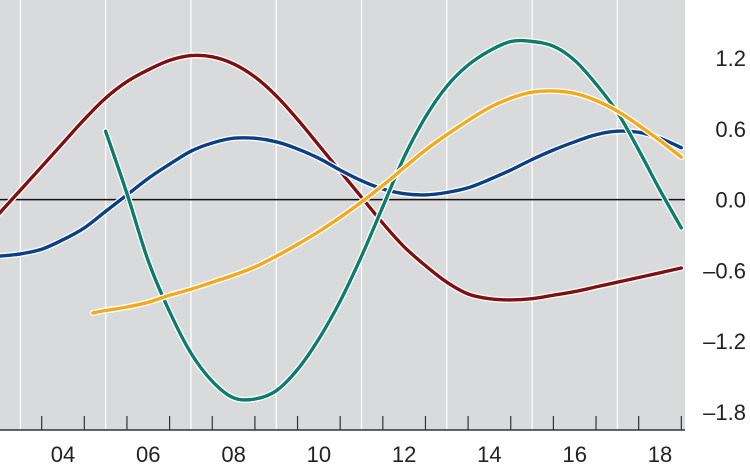  Describe the element at coordinates (404, 454) in the screenshot. I see `x-tick-label: 12` at that location.